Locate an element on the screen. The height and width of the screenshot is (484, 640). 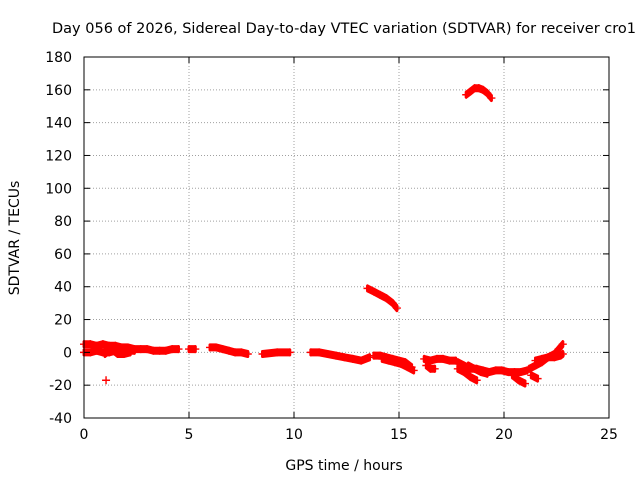
x-tick-label: 10 is located at coordinates (294, 435).